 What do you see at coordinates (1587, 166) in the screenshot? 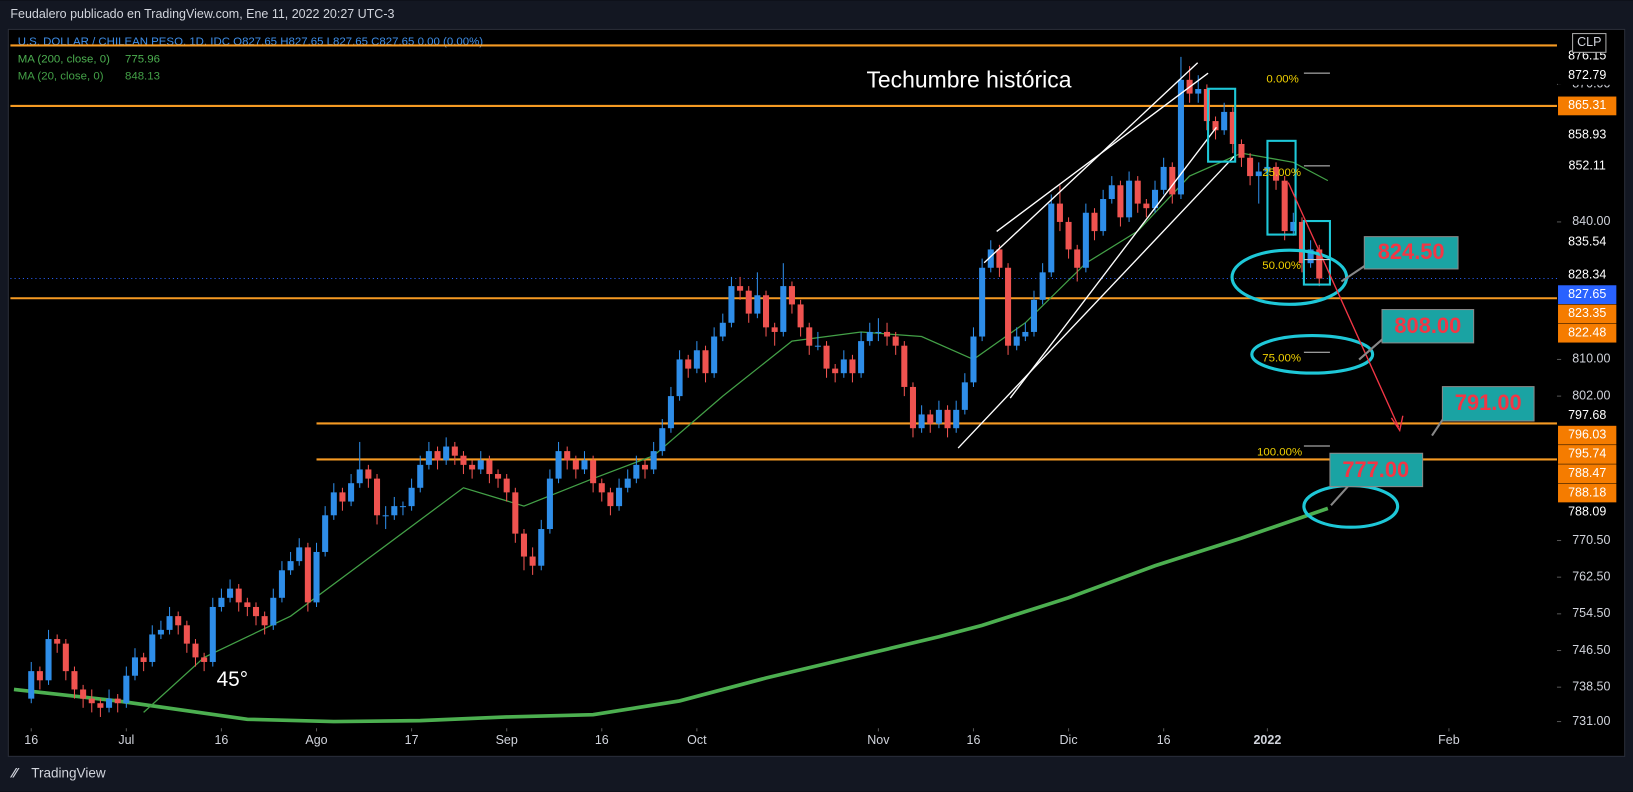
I see `price-label: 852.11` at bounding box center [1587, 166].